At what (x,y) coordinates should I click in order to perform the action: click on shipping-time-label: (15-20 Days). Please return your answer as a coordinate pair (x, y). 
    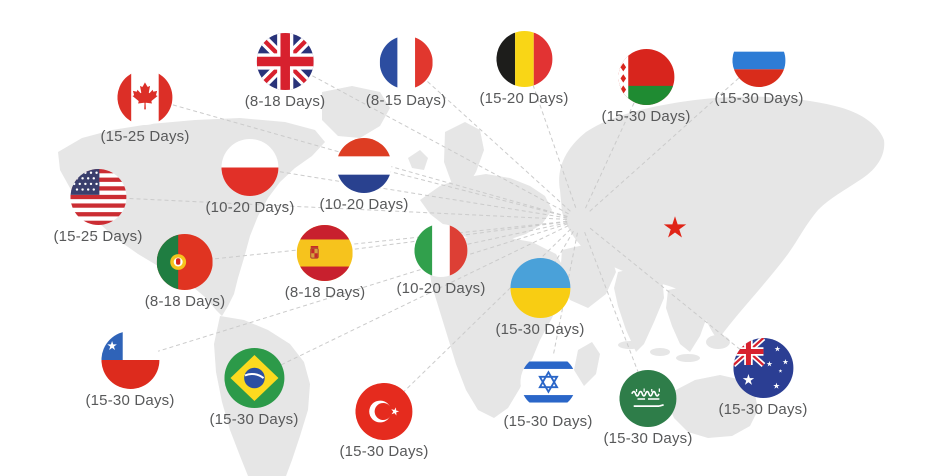
    Looking at the image, I should click on (524, 98).